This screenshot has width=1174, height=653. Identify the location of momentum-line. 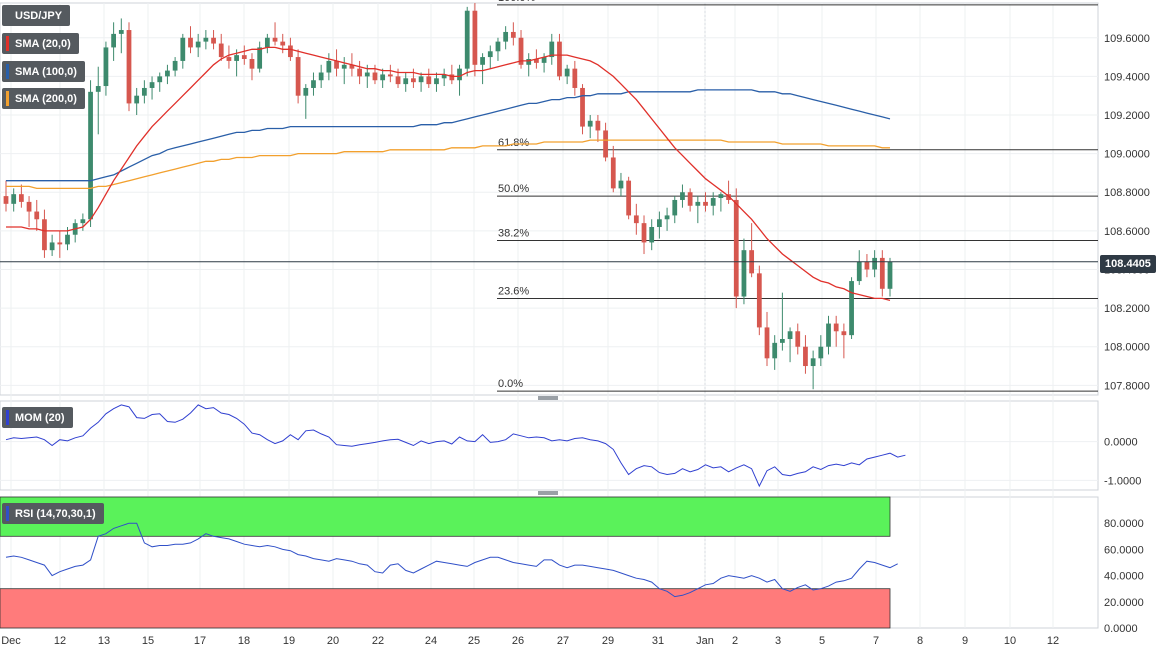
(455, 446).